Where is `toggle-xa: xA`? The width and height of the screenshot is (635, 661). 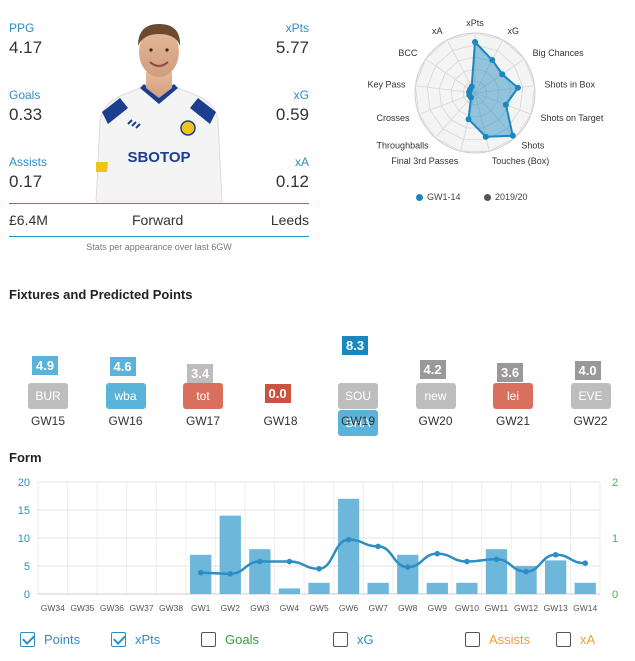
toggle-xa: xA is located at coordinates (575, 639).